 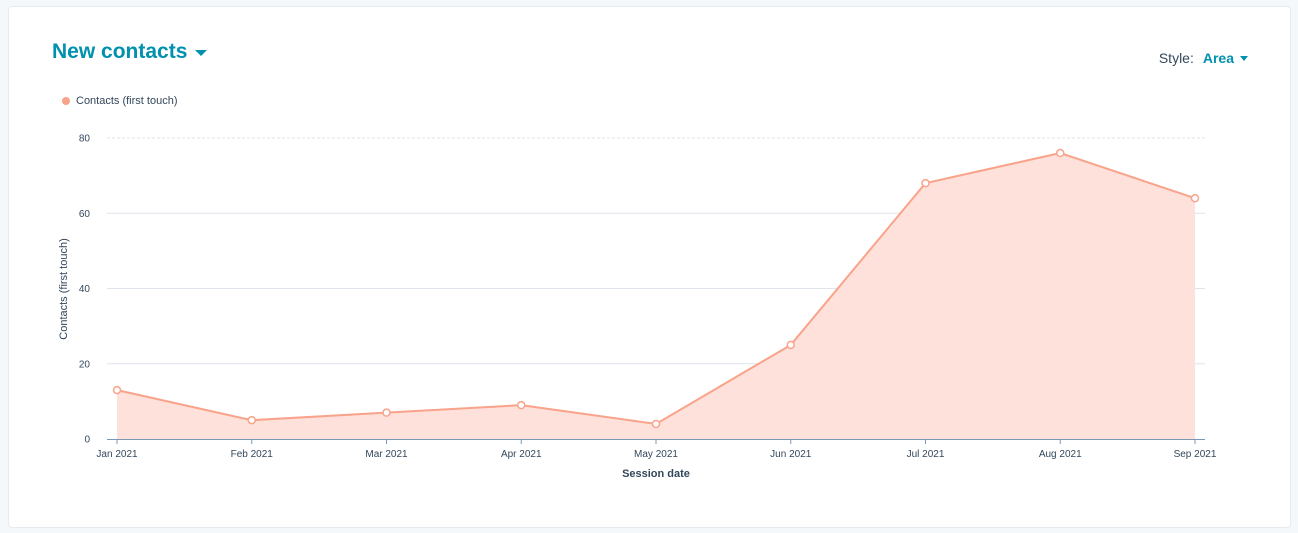 I want to click on x-tick-label: May 2021, so click(x=656, y=454).